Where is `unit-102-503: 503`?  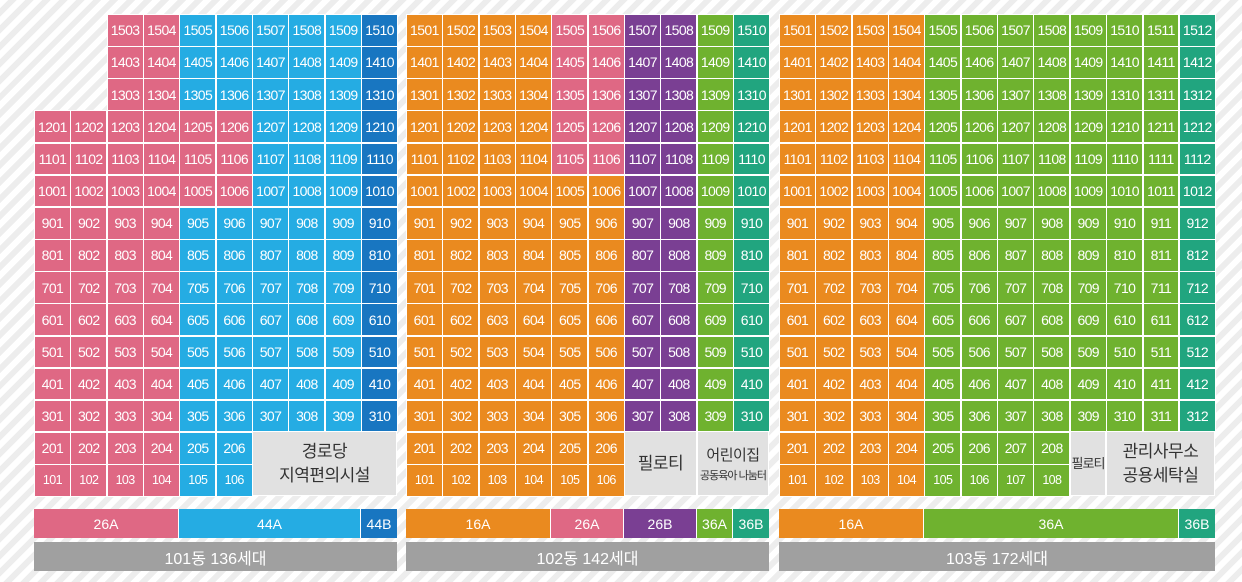
unit-102-503: 503 is located at coordinates (497, 352).